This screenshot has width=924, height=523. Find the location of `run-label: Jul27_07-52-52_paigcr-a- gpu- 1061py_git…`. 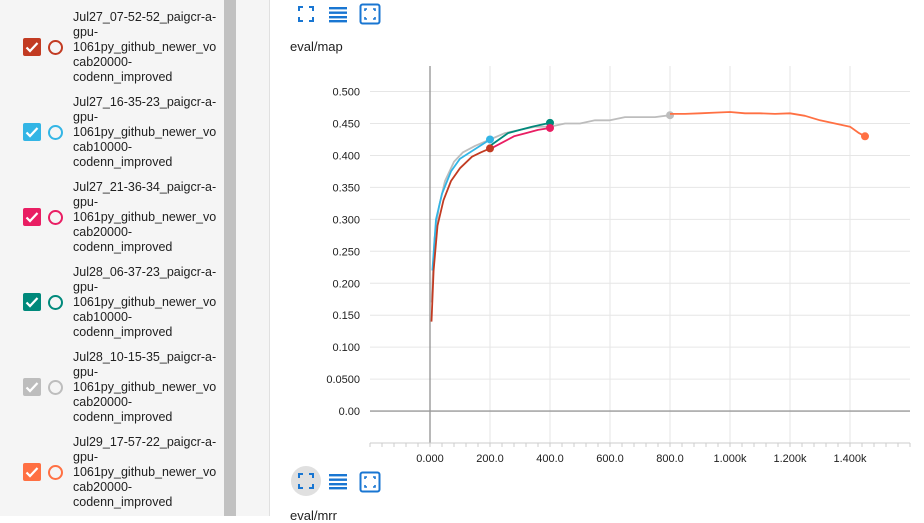

run-label: Jul27_07-52-52_paigcr-a- gpu- 1061py_git… is located at coordinates (145, 47).